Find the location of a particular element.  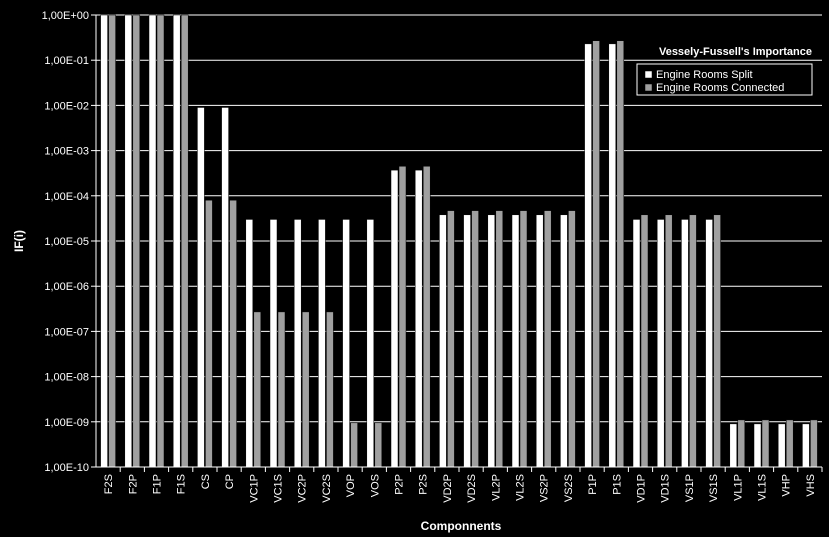

x-tick-label: F2S is located at coordinates (109, 484).